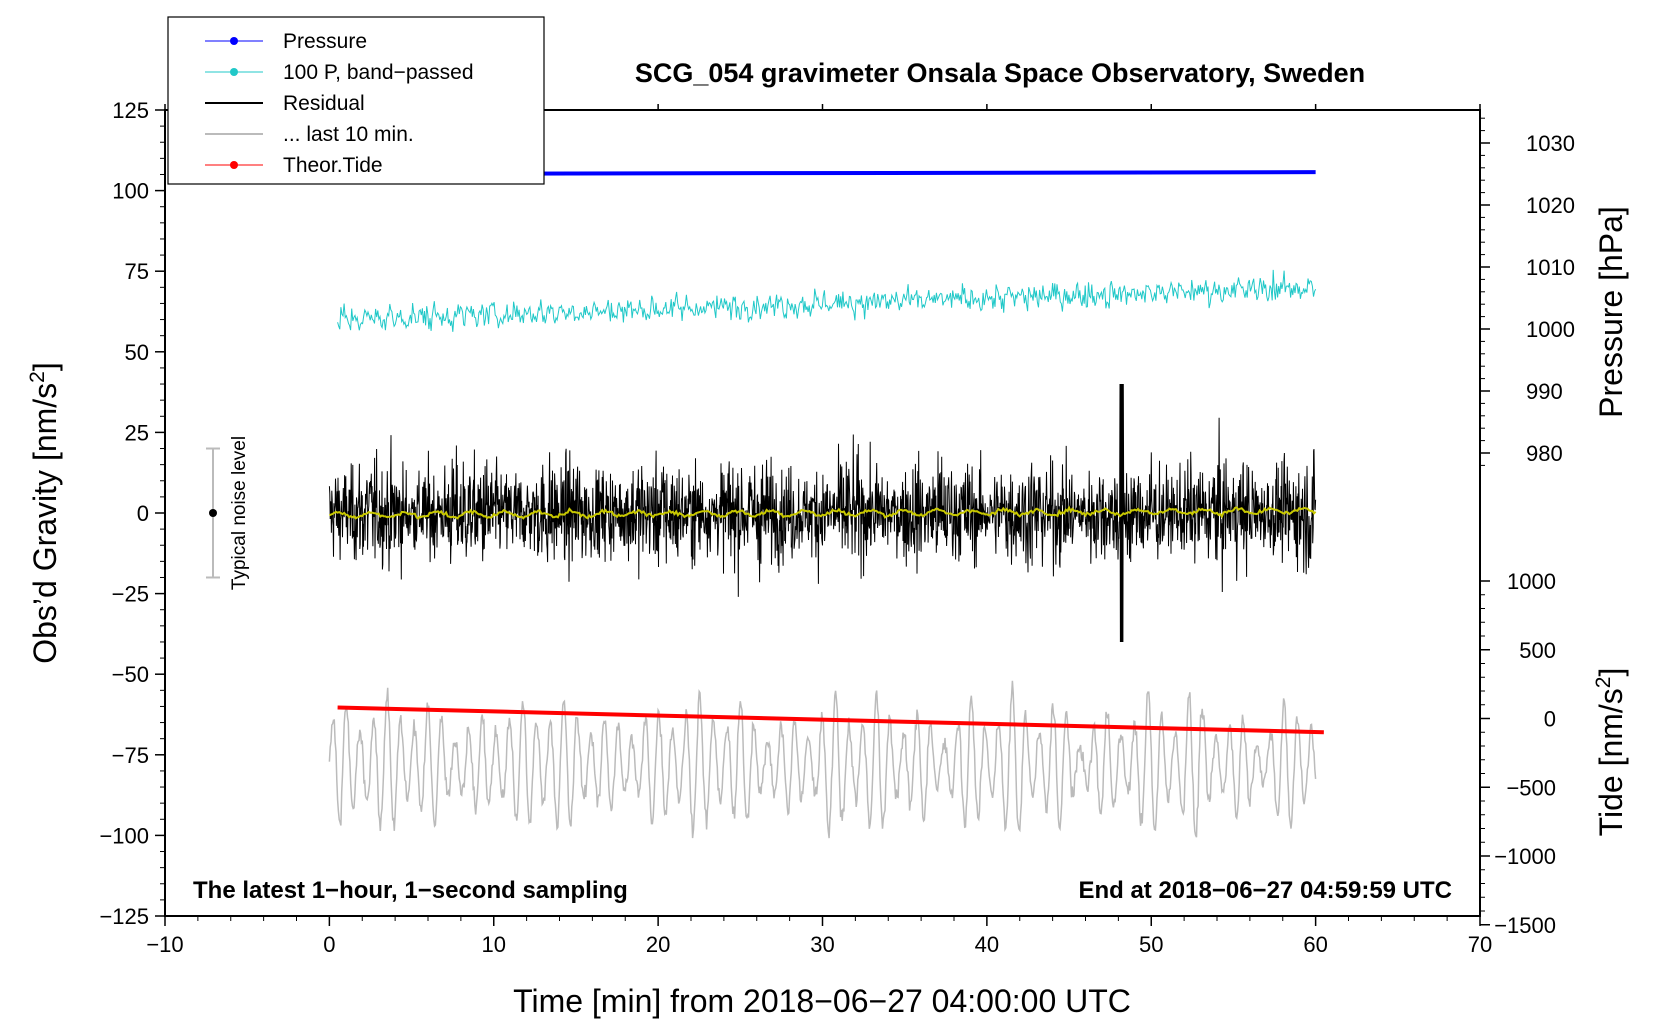  I want to click on y-tick-label-left: 25, so click(137, 432).